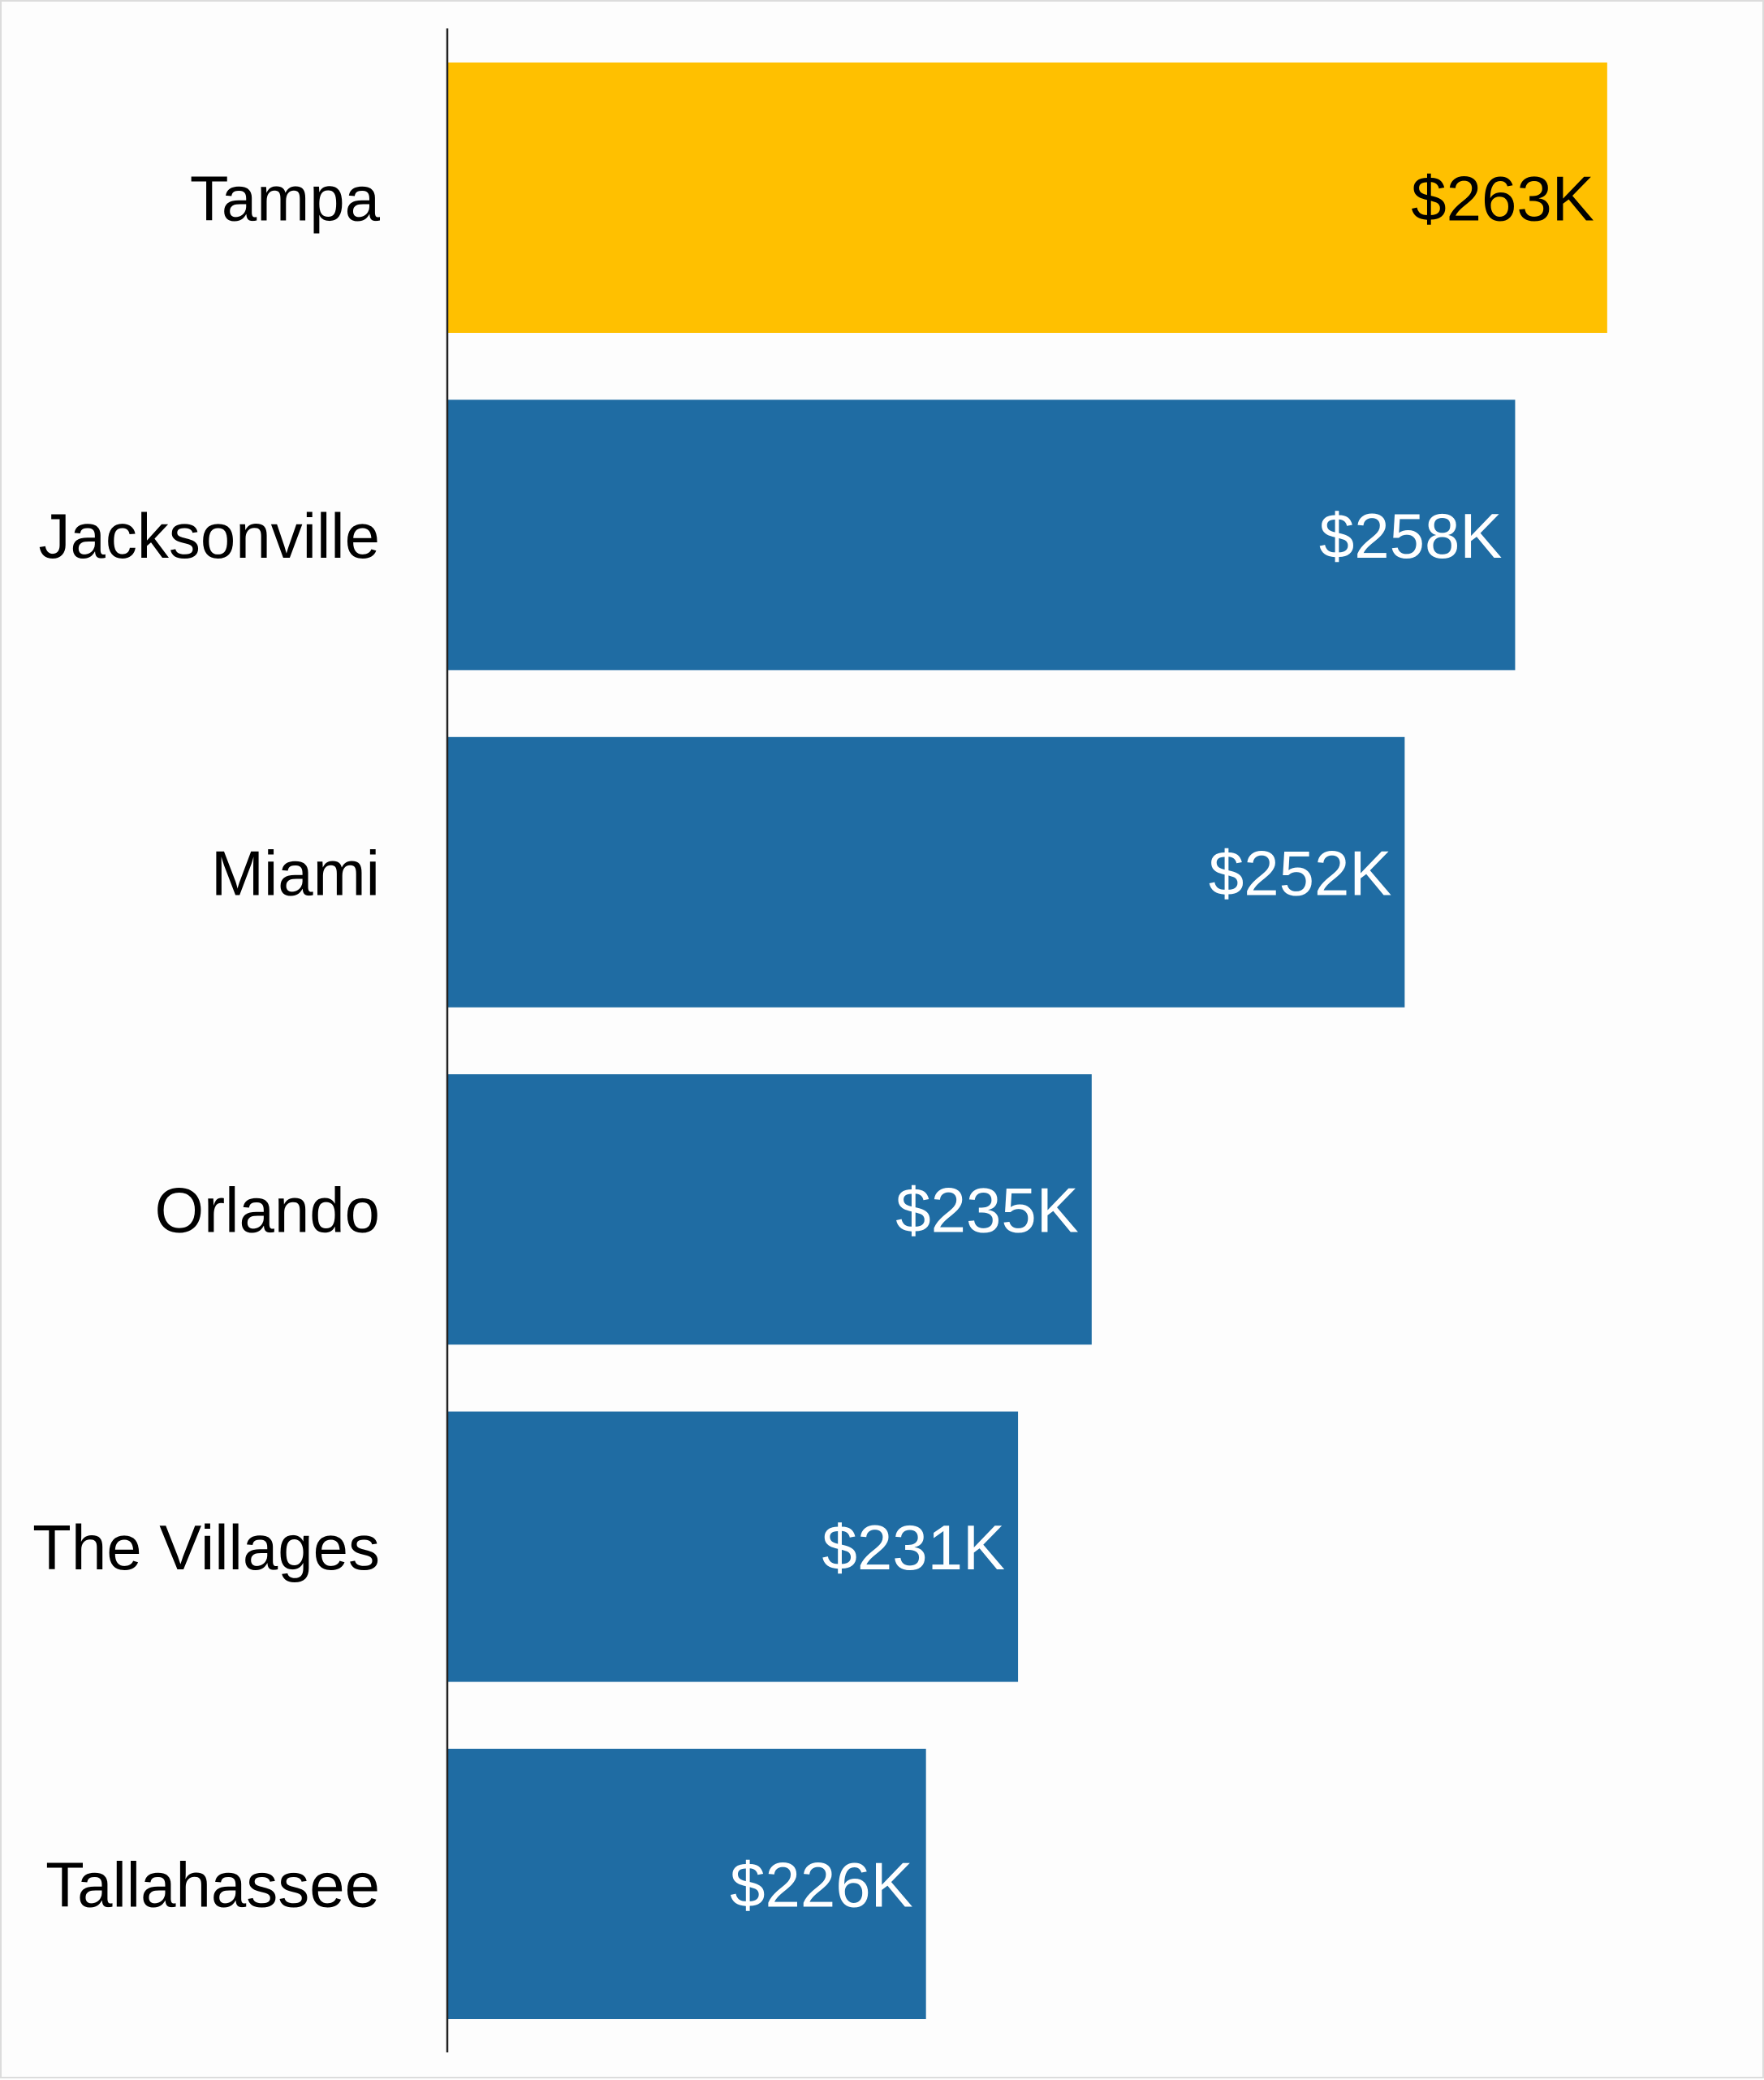  I want to click on value-label: $263K, so click(1502, 199).